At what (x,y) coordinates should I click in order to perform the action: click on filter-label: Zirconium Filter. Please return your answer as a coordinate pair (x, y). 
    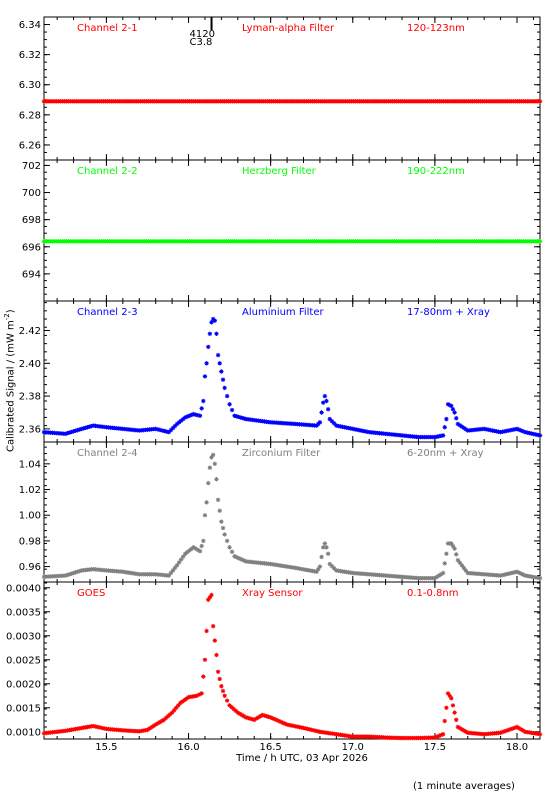
    Looking at the image, I should click on (281, 453).